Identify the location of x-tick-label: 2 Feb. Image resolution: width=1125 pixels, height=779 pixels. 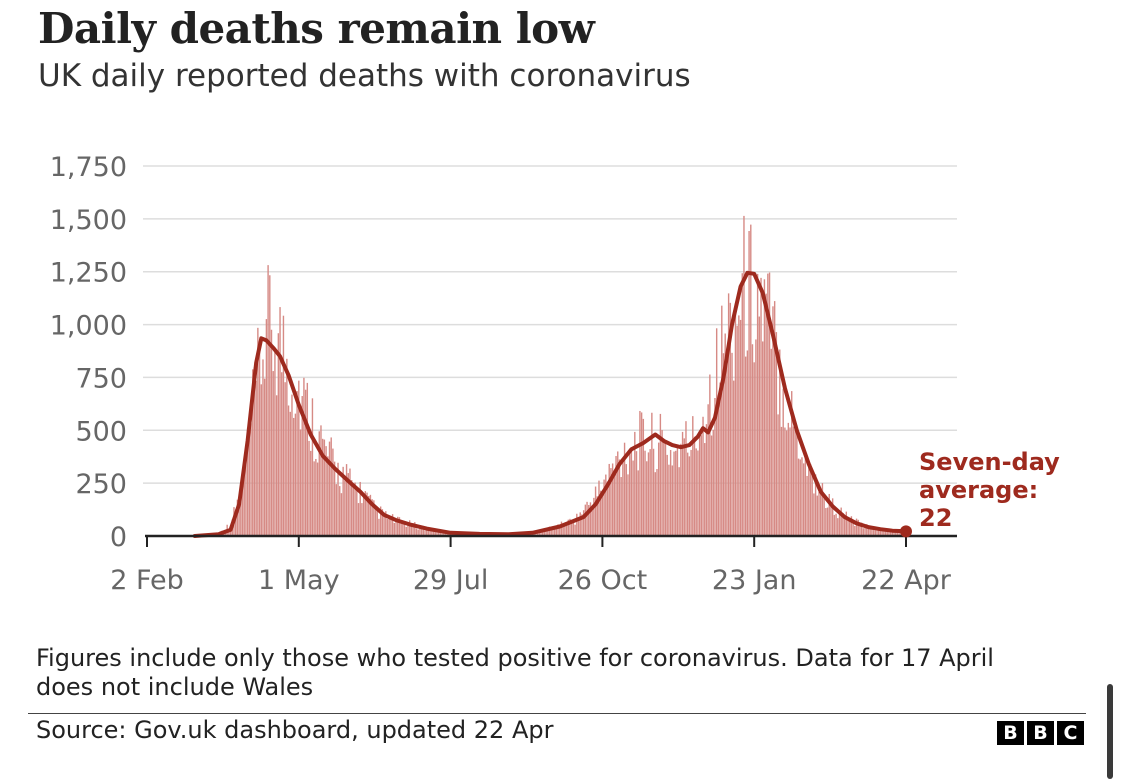
(147, 580).